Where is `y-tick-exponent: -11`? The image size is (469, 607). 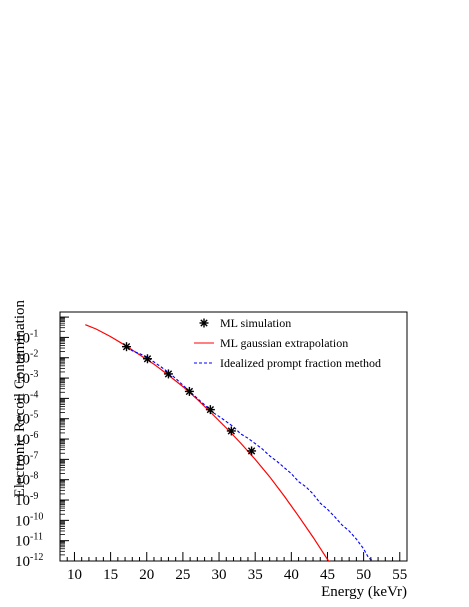
y-tick-exponent: -11 is located at coordinates (36, 537).